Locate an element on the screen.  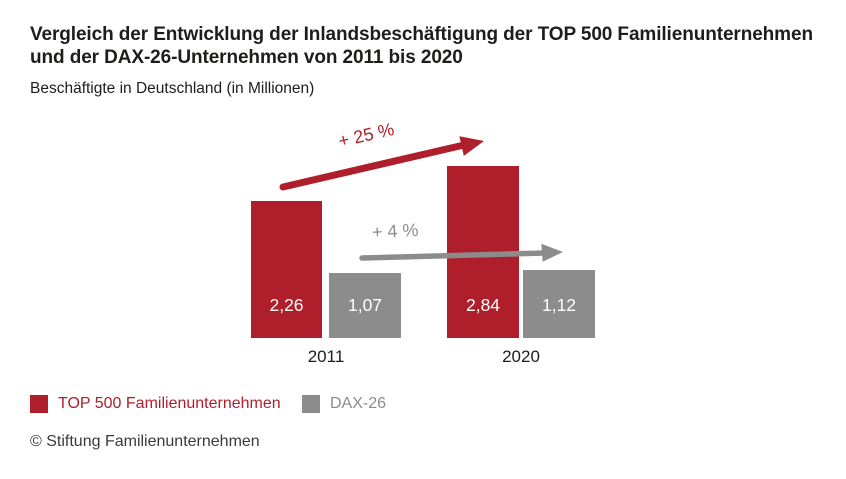
legend-swatch-red is located at coordinates (39, 404).